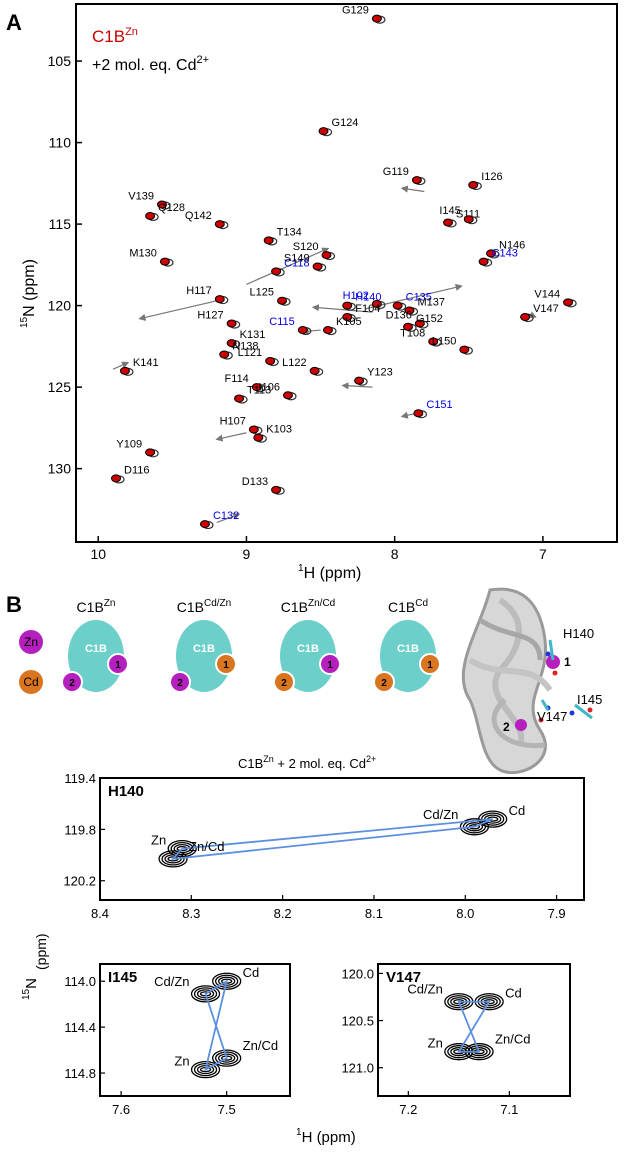  Describe the element at coordinates (281, 322) in the screenshot. I see `peak-label: C115` at that location.